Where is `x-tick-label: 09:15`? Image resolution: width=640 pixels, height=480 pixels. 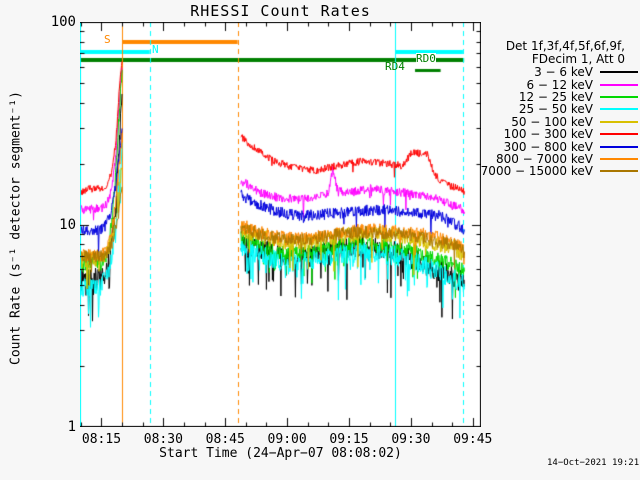
x-tick-label: 09:15 is located at coordinates (349, 439).